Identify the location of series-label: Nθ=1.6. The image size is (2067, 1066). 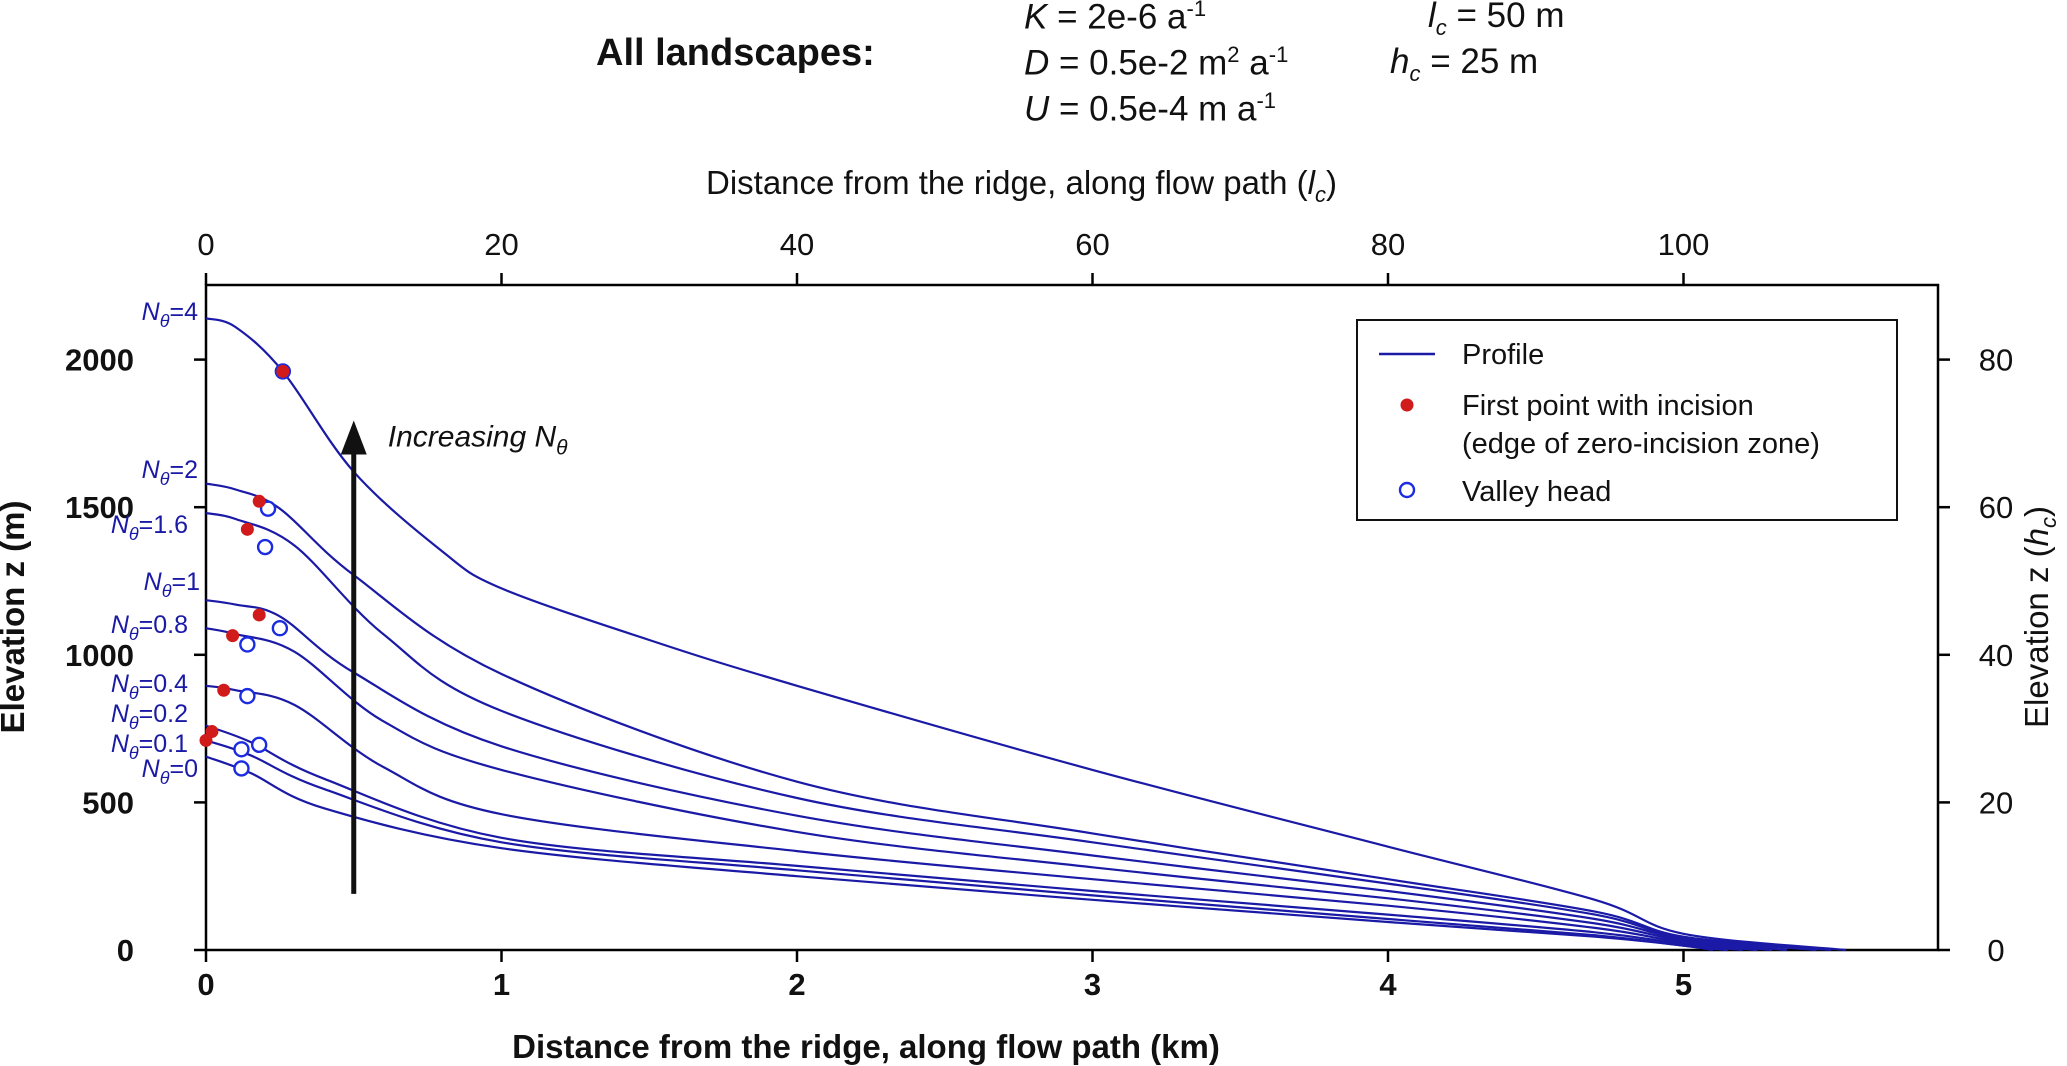
(149, 527).